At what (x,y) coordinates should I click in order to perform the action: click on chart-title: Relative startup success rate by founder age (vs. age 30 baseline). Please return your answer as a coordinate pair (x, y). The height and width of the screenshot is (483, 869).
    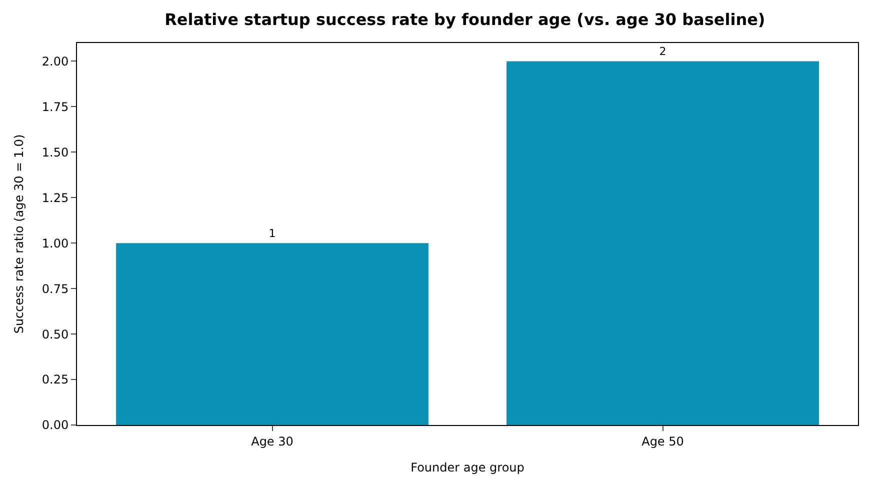
    Looking at the image, I should click on (465, 19).